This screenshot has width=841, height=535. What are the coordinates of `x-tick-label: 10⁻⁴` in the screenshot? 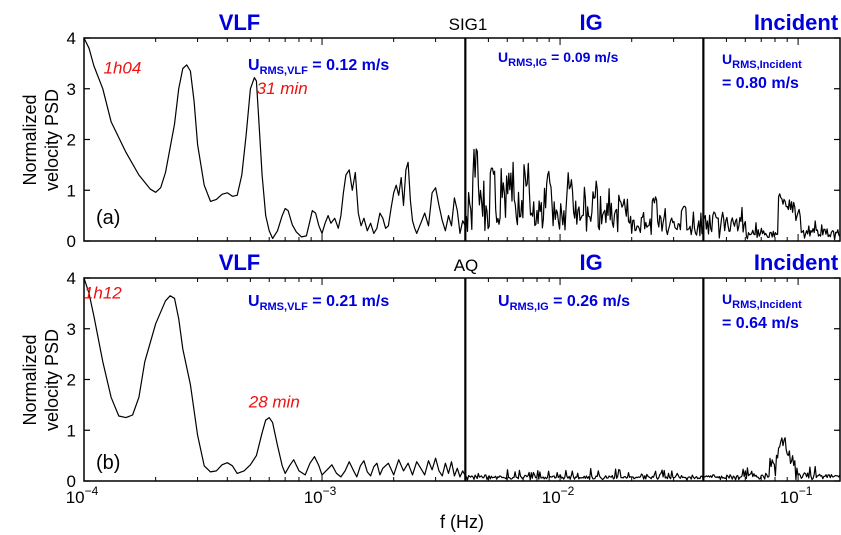 It's located at (82, 495).